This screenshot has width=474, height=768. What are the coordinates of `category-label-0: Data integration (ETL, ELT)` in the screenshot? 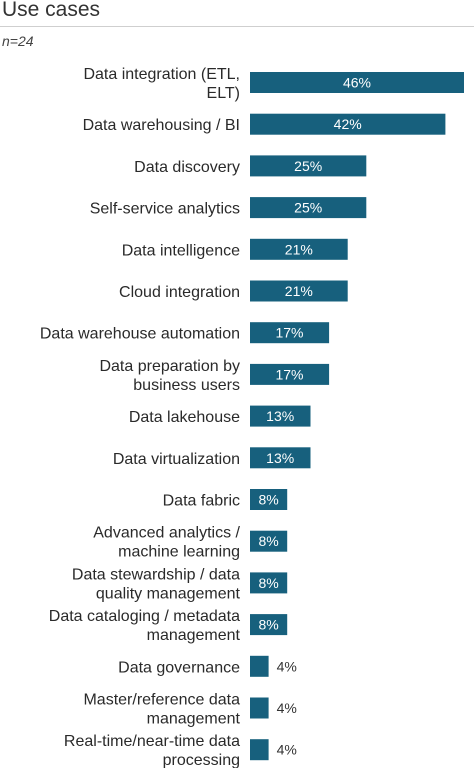 It's located at (161, 84).